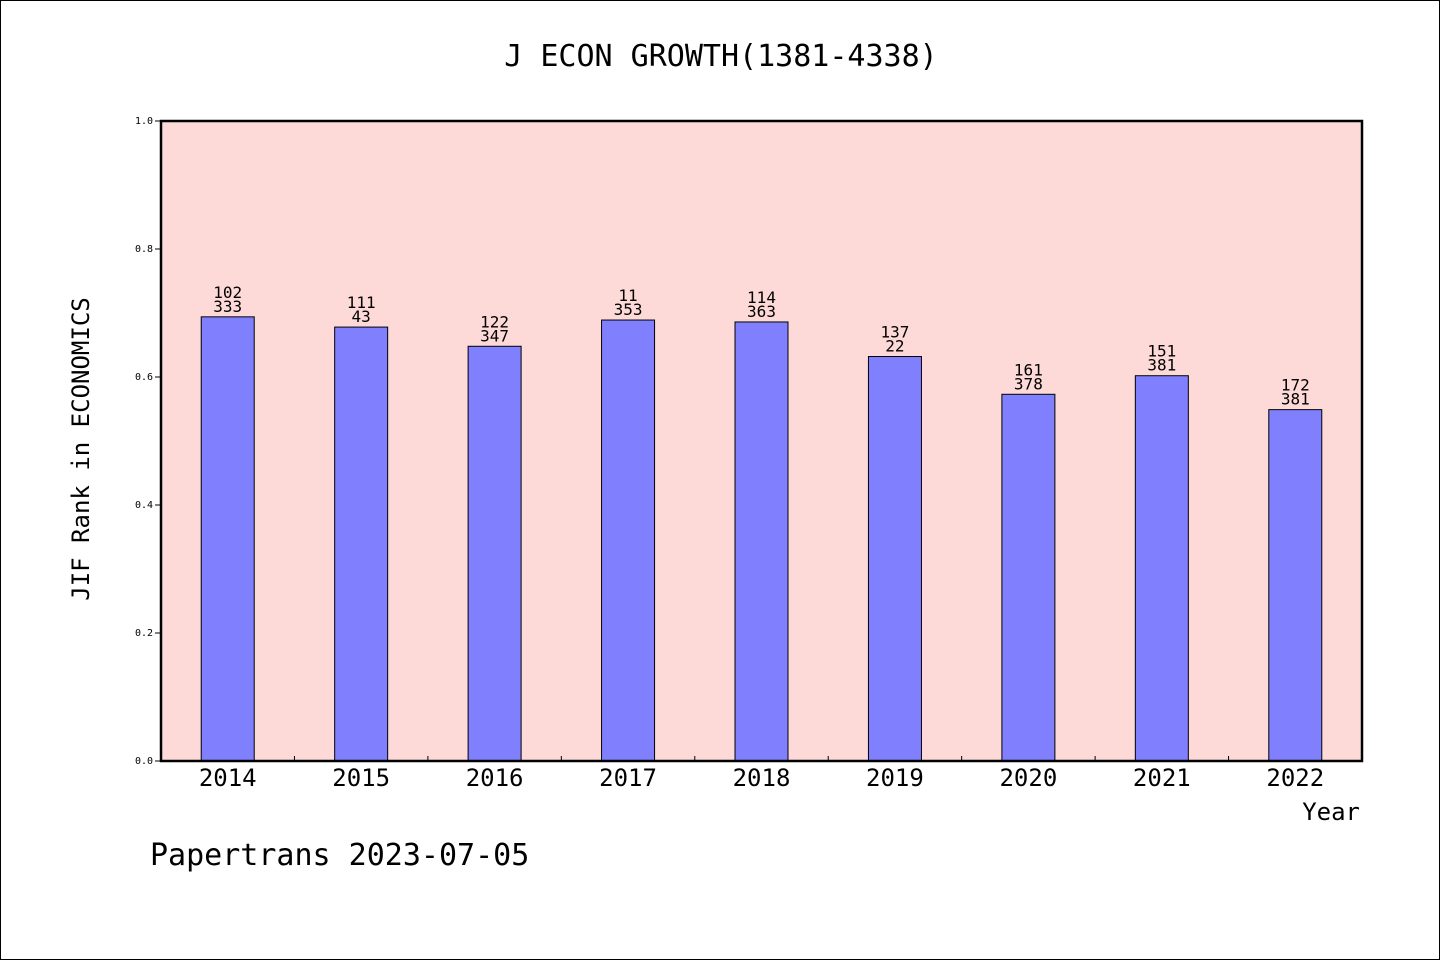 Image resolution: width=1440 pixels, height=964 pixels. I want to click on y-tick-label: 0.6, so click(144, 377).